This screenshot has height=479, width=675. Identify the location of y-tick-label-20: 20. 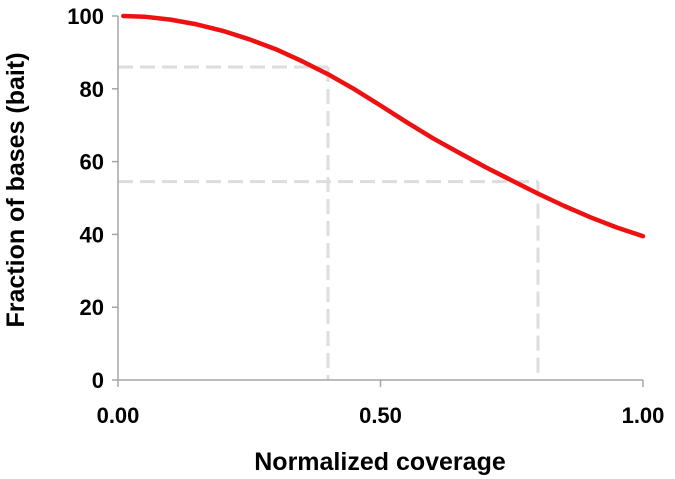
(92, 307).